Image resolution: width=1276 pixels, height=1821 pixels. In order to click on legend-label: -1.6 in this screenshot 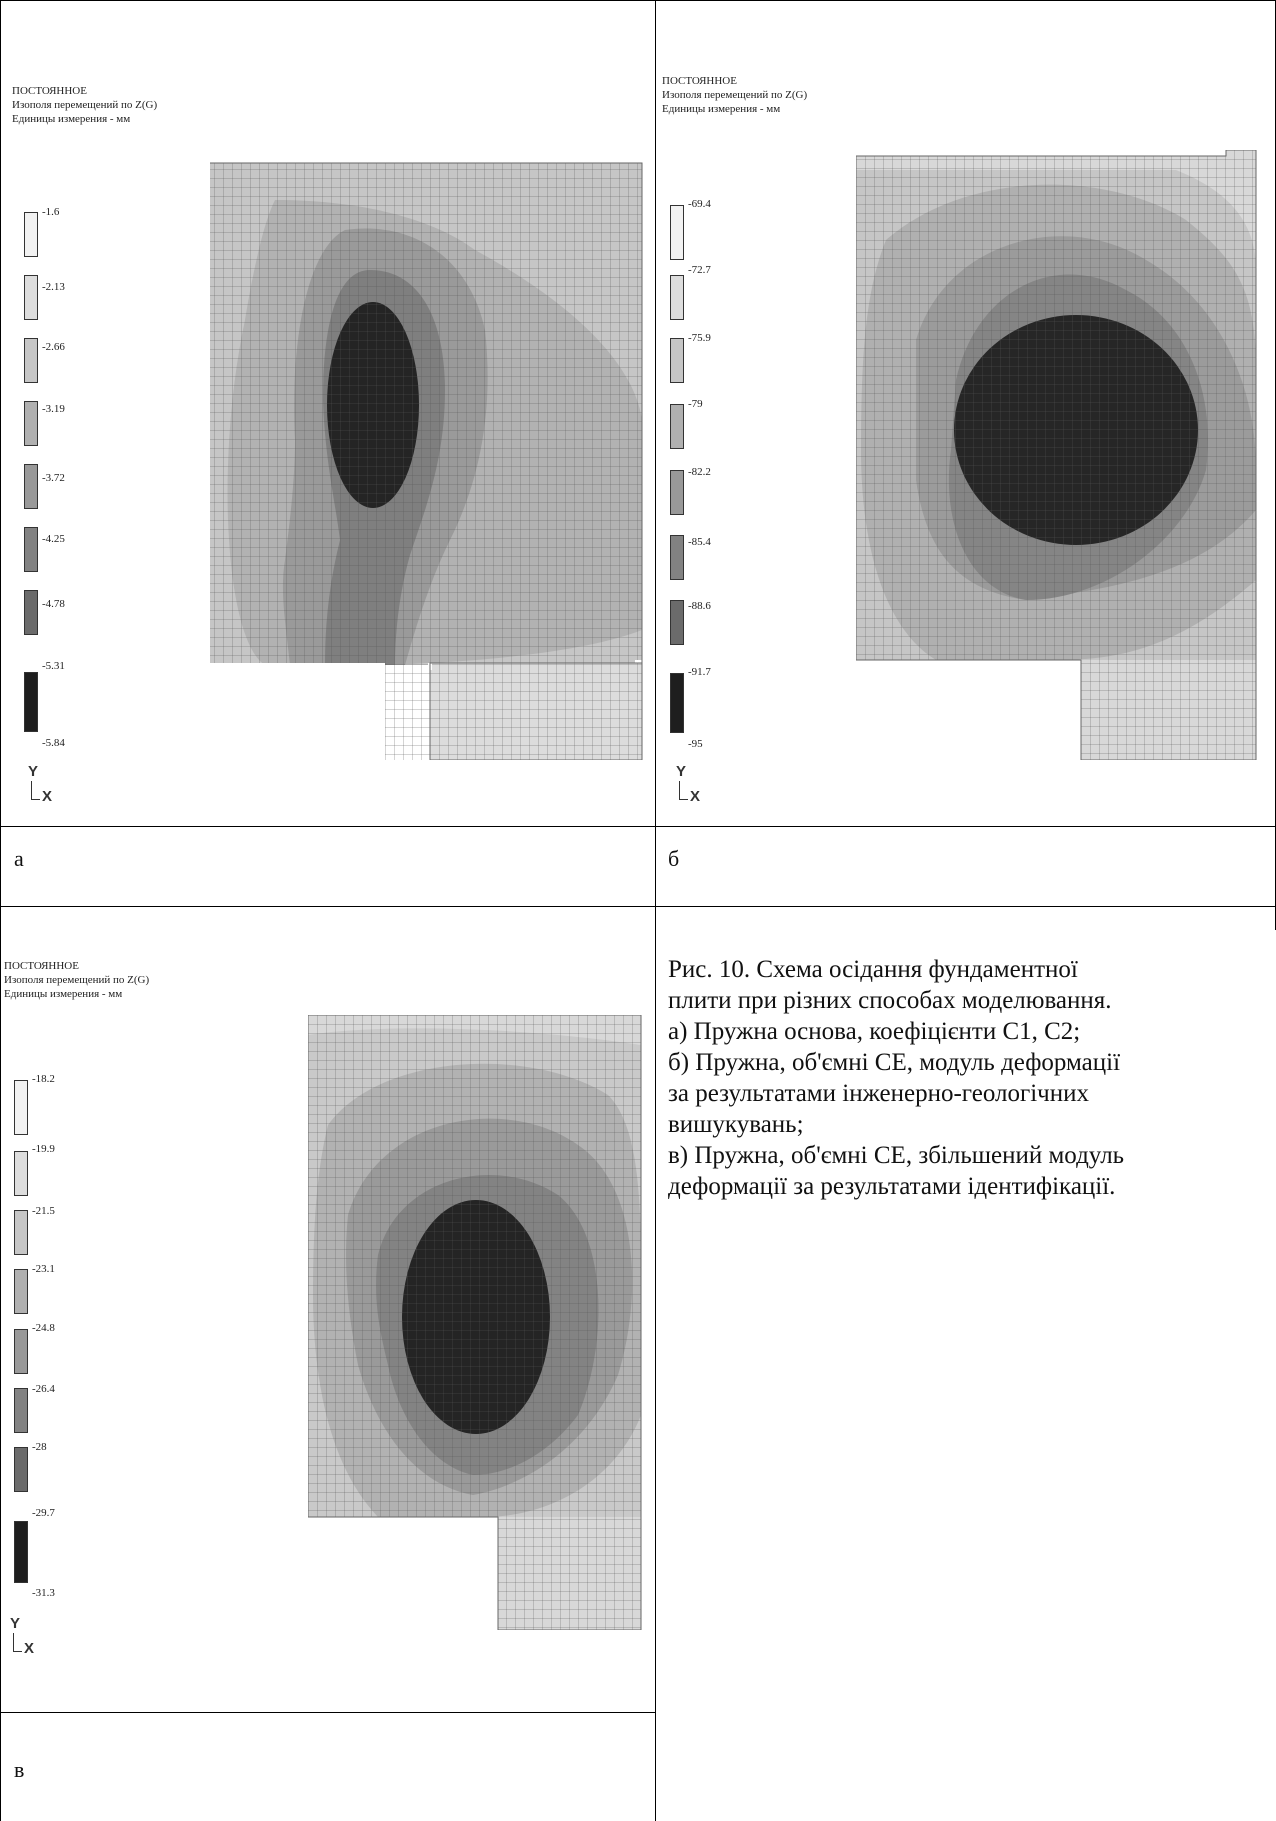, I will do `click(51, 212)`.